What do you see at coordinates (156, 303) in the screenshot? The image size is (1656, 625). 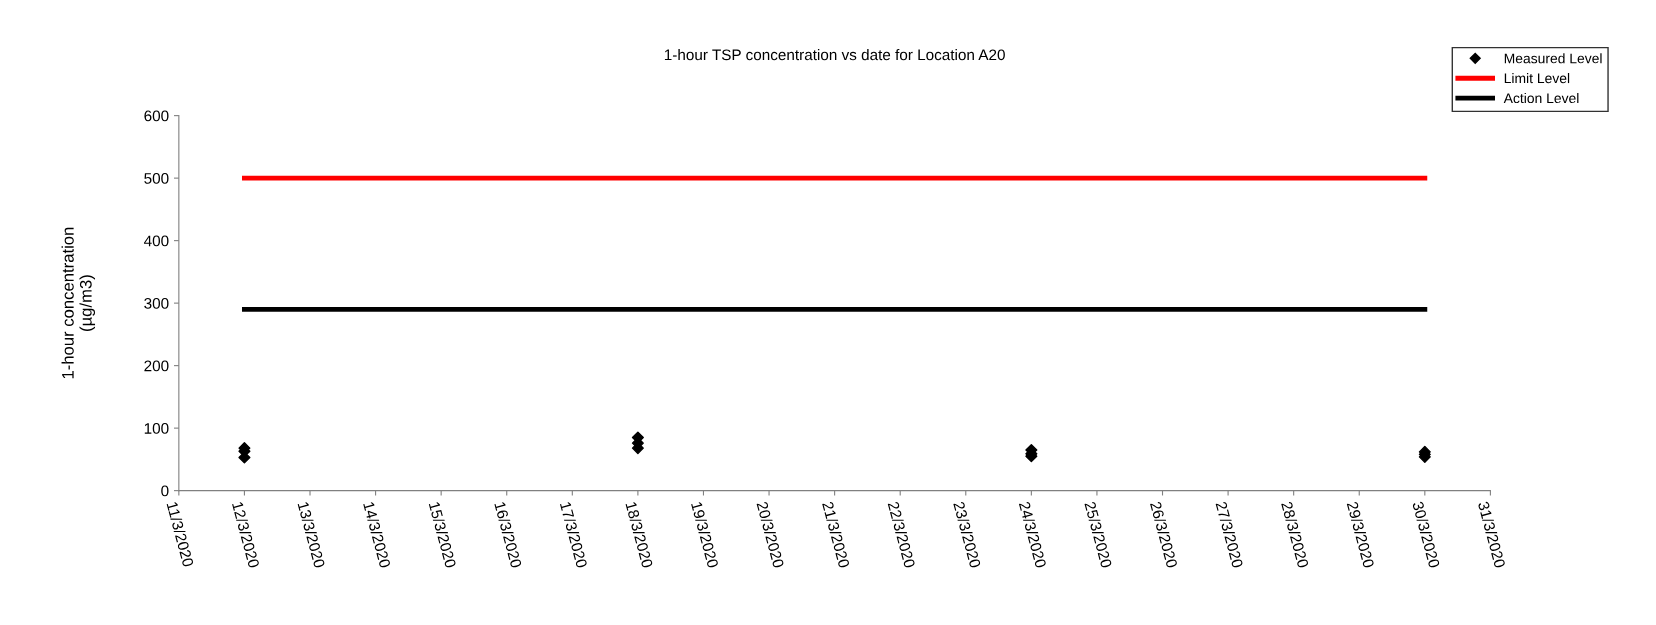 I see `y-tick-label: 300` at bounding box center [156, 303].